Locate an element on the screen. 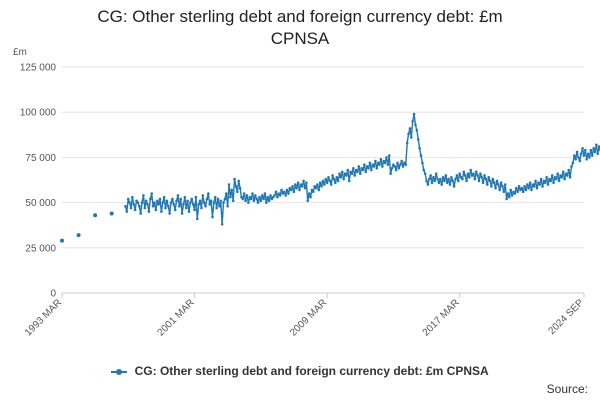 The image size is (600, 400). y-tick-label: 50 000 is located at coordinates (40, 203).